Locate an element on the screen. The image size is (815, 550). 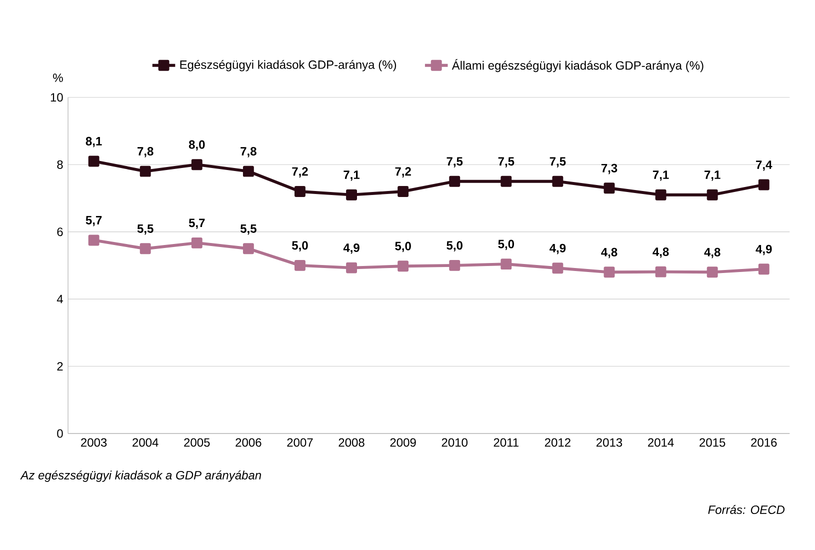
x-tick-label: 2007 is located at coordinates (300, 442).